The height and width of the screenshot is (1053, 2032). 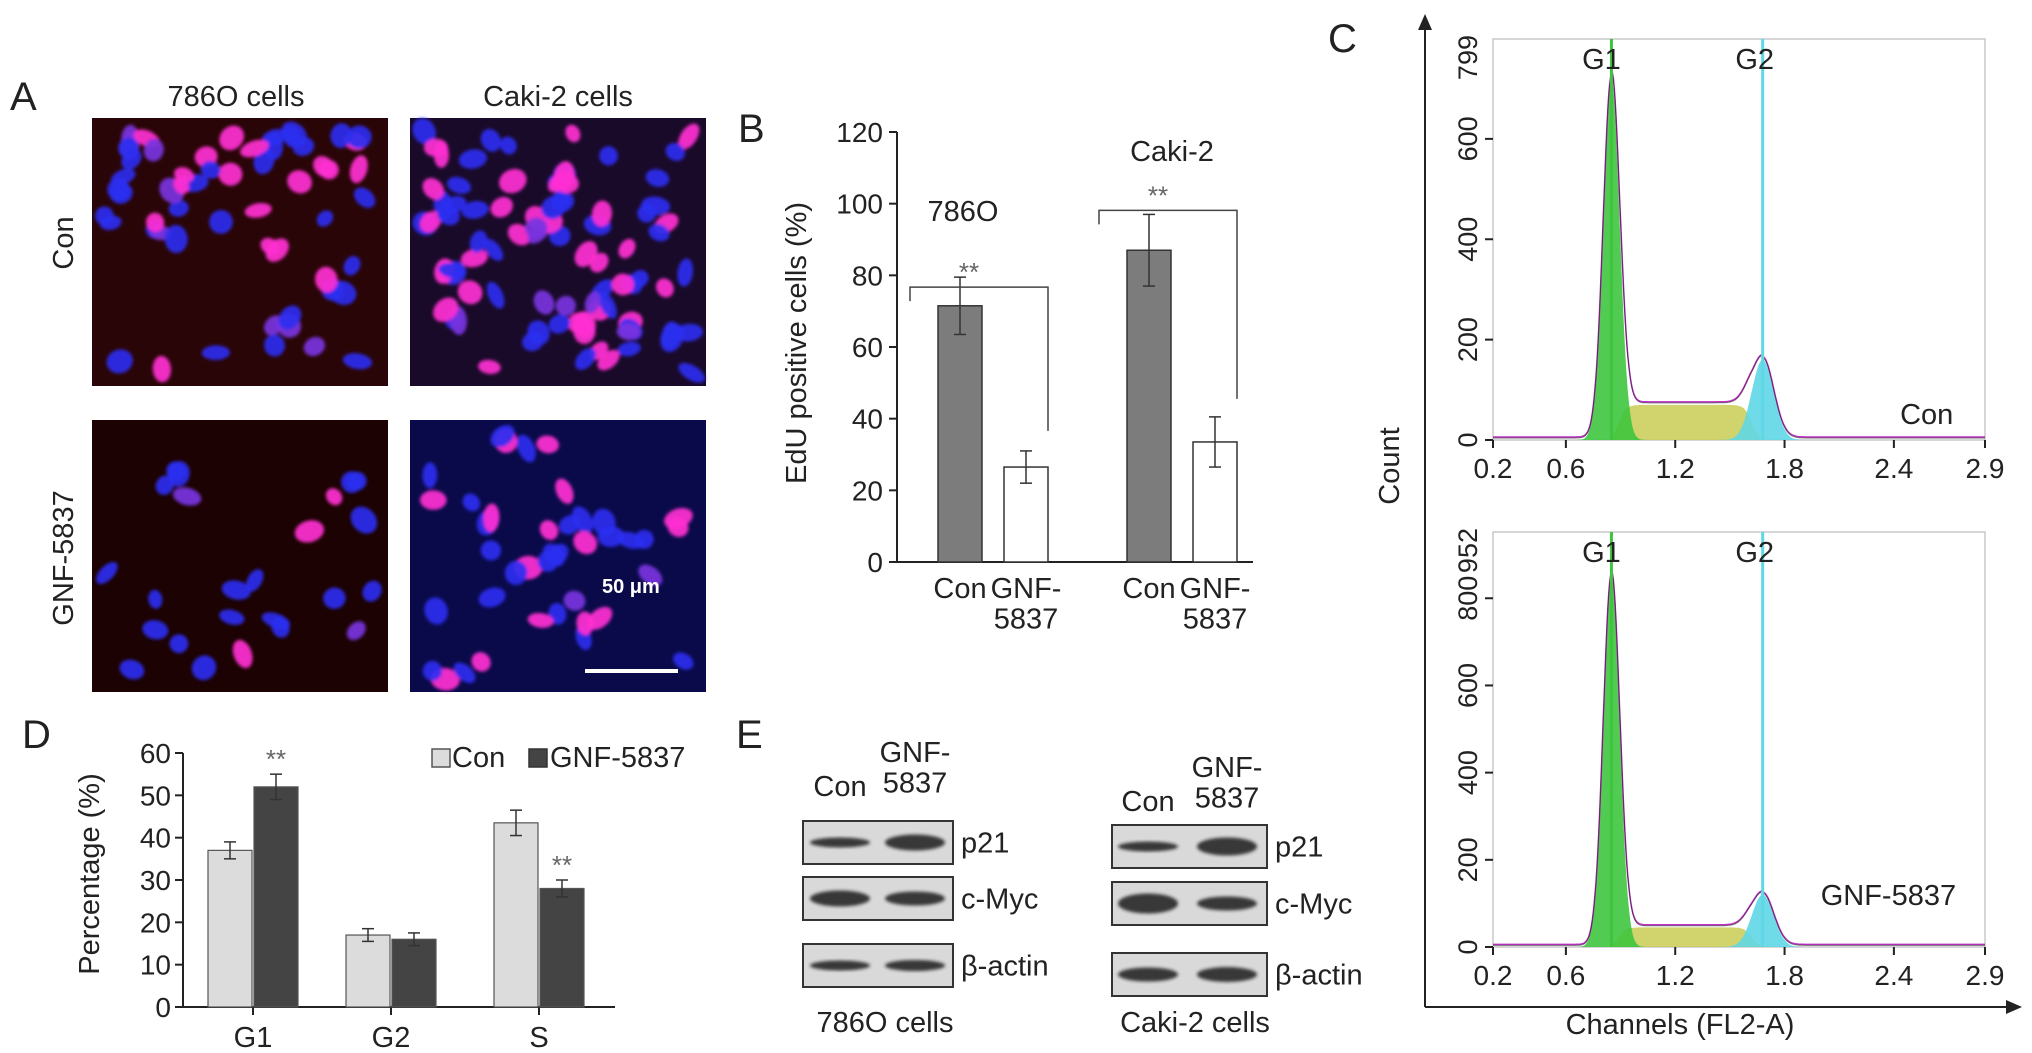 What do you see at coordinates (749, 735) in the screenshot?
I see `panel-e-letter: E` at bounding box center [749, 735].